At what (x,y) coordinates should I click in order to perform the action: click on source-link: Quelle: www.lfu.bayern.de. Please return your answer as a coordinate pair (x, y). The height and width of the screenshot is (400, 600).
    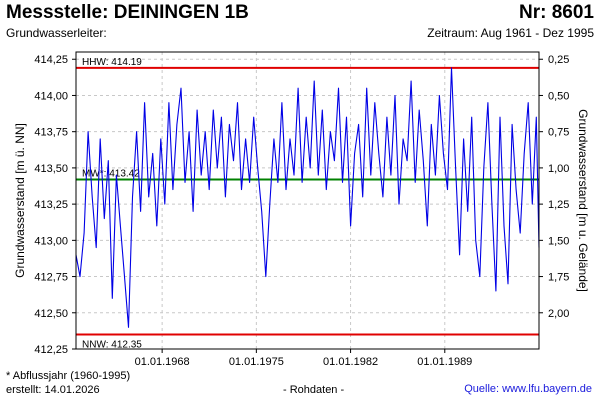
    Looking at the image, I should click on (528, 389).